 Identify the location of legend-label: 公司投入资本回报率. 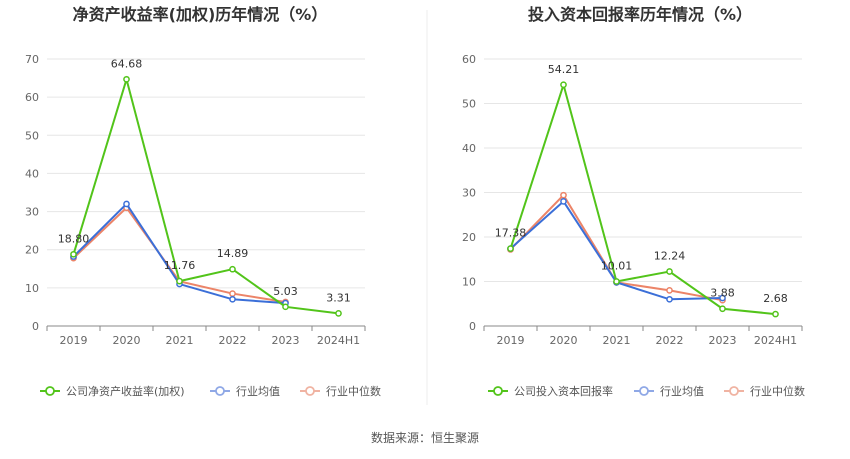
(563, 391).